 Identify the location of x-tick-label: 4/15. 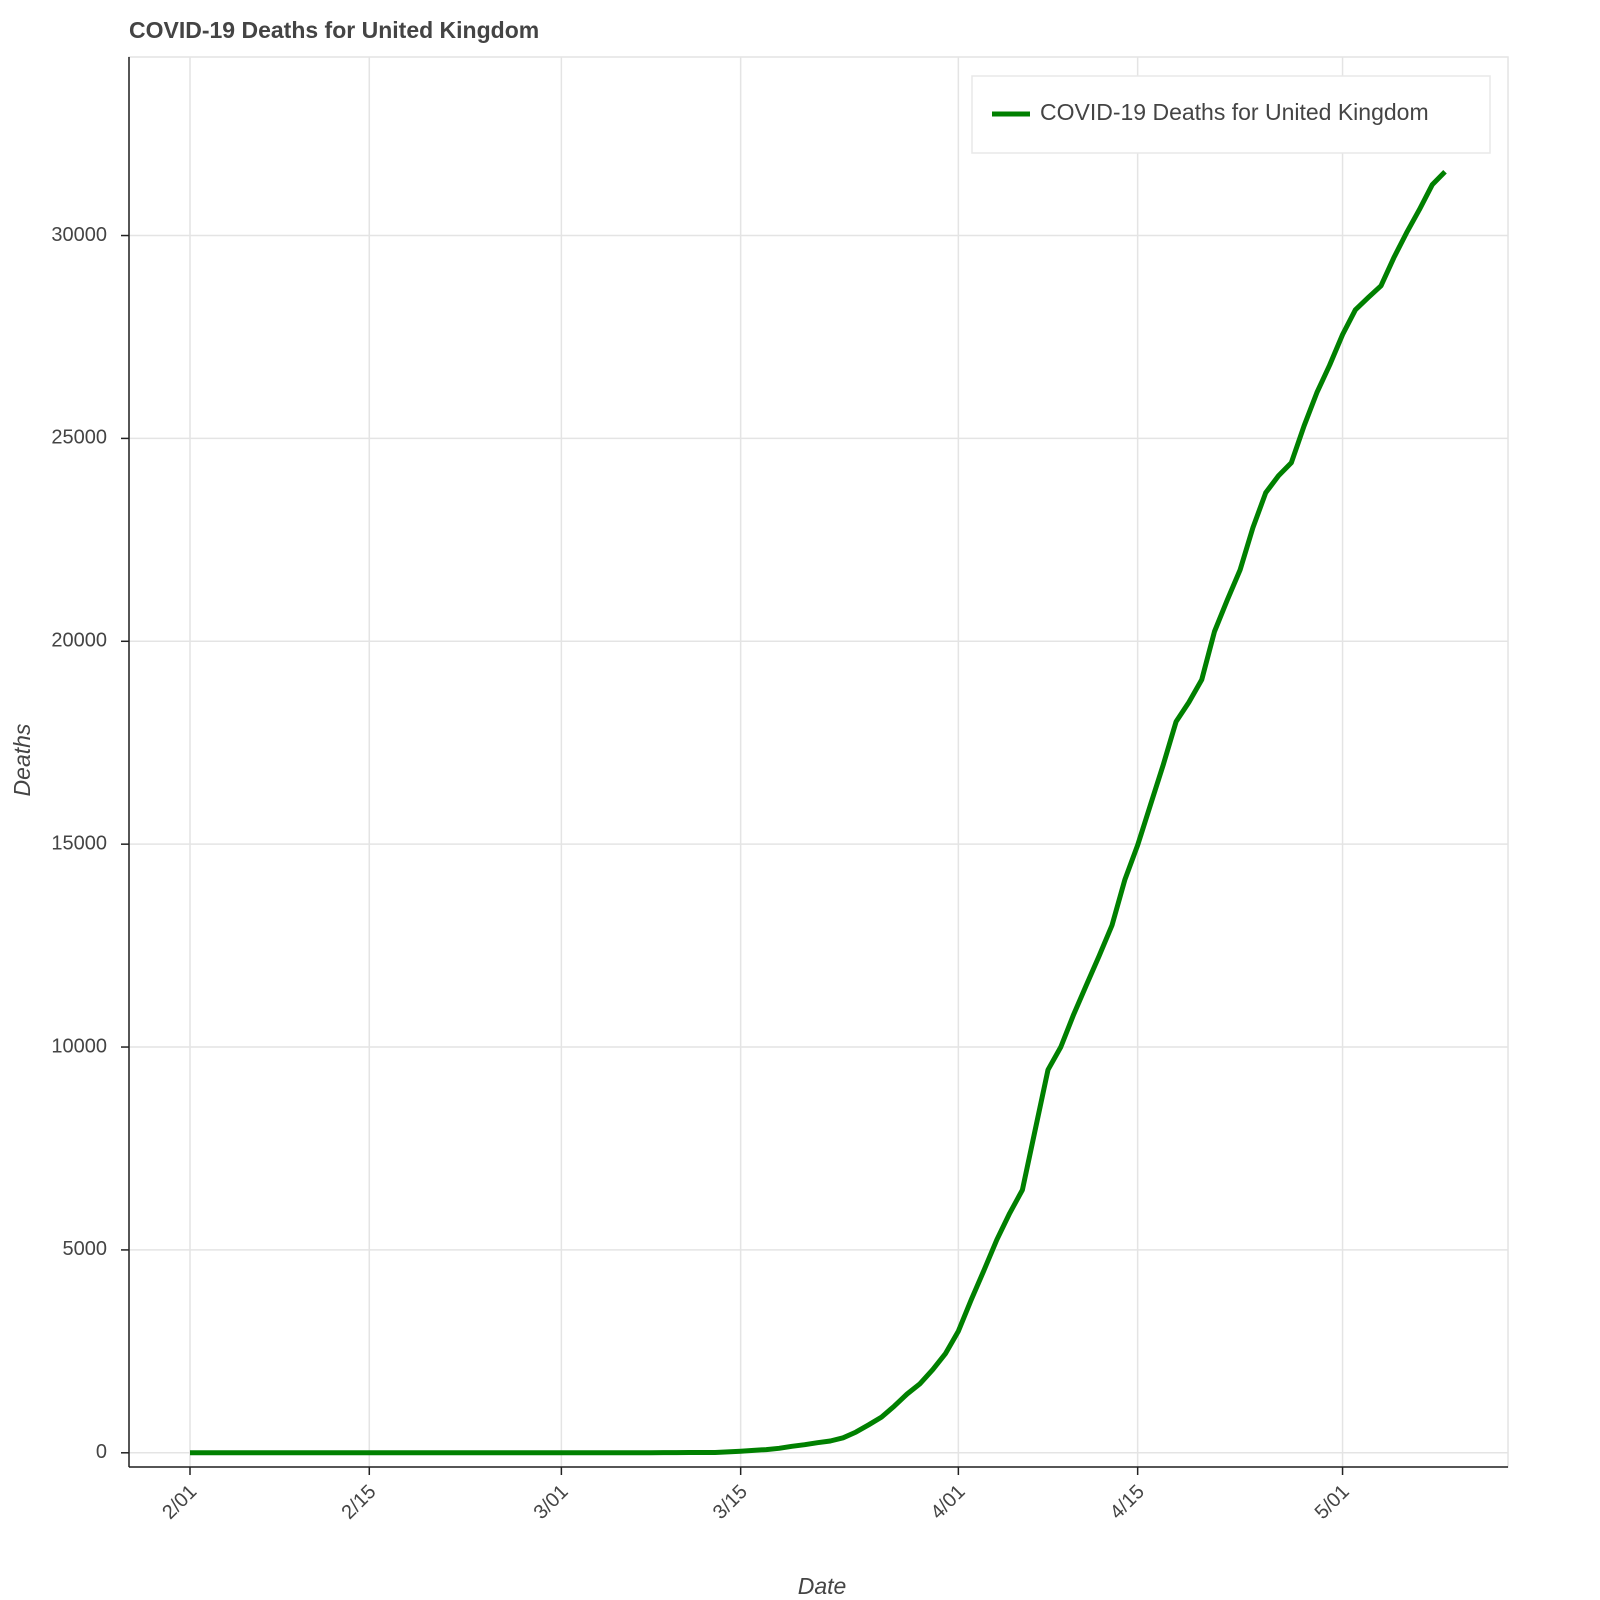
(1127, 1502).